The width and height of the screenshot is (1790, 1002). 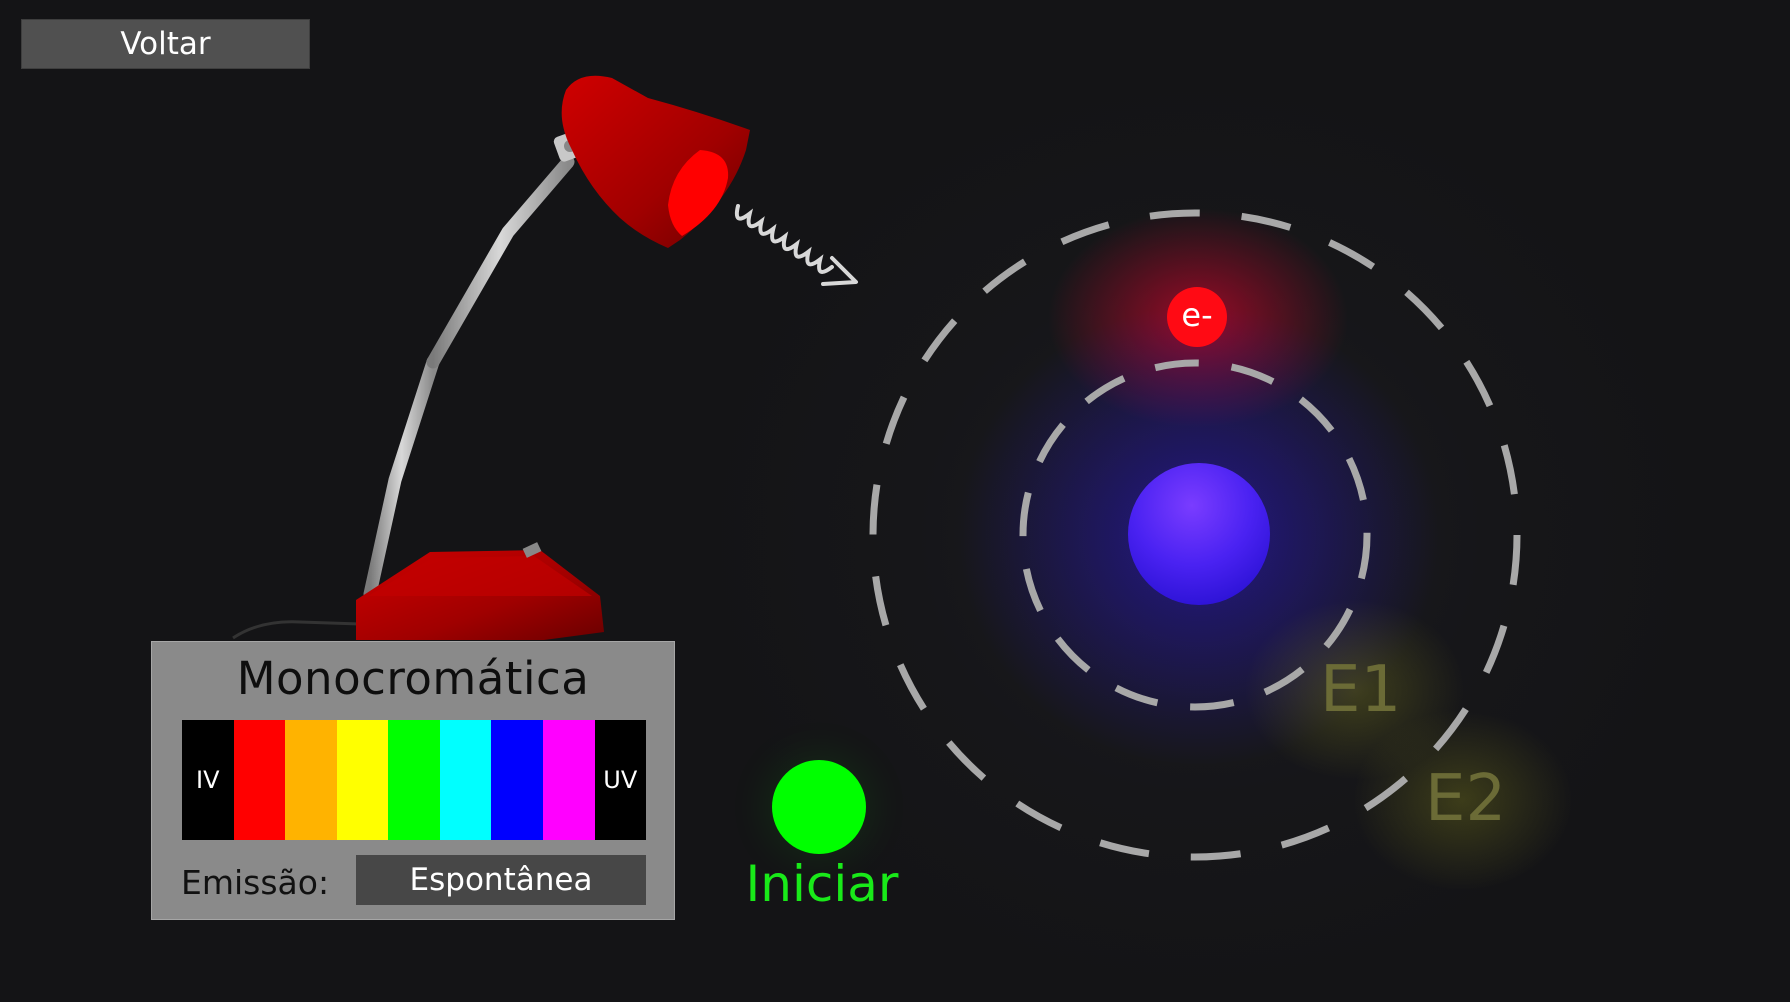 What do you see at coordinates (568, 780) in the screenshot?
I see `spectrum-swatch-magenta` at bounding box center [568, 780].